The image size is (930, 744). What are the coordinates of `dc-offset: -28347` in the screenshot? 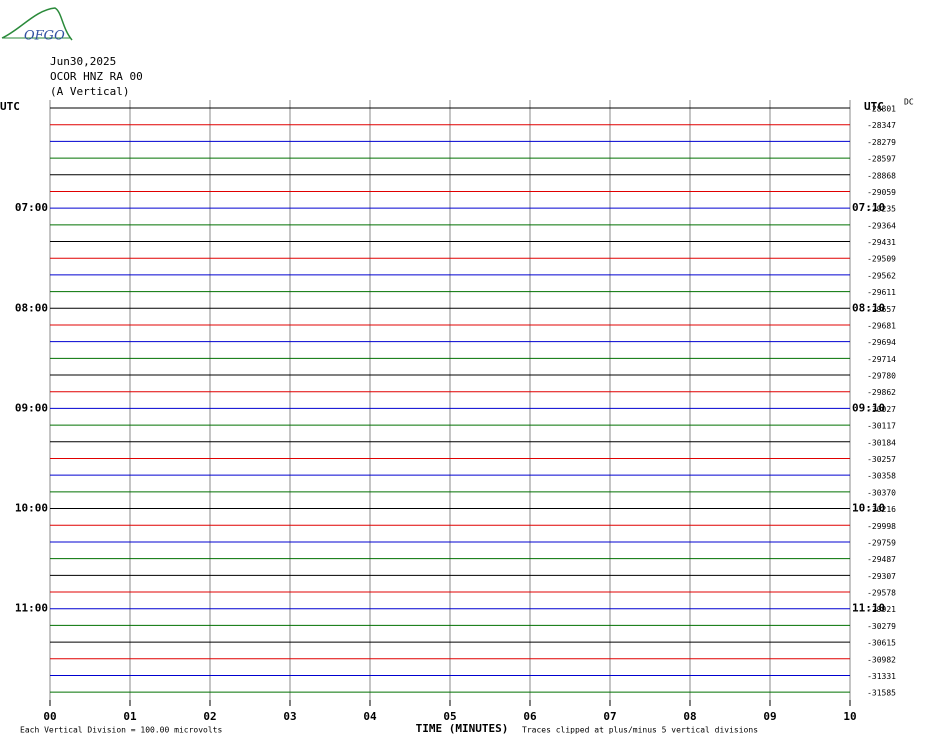 It's located at (881, 125).